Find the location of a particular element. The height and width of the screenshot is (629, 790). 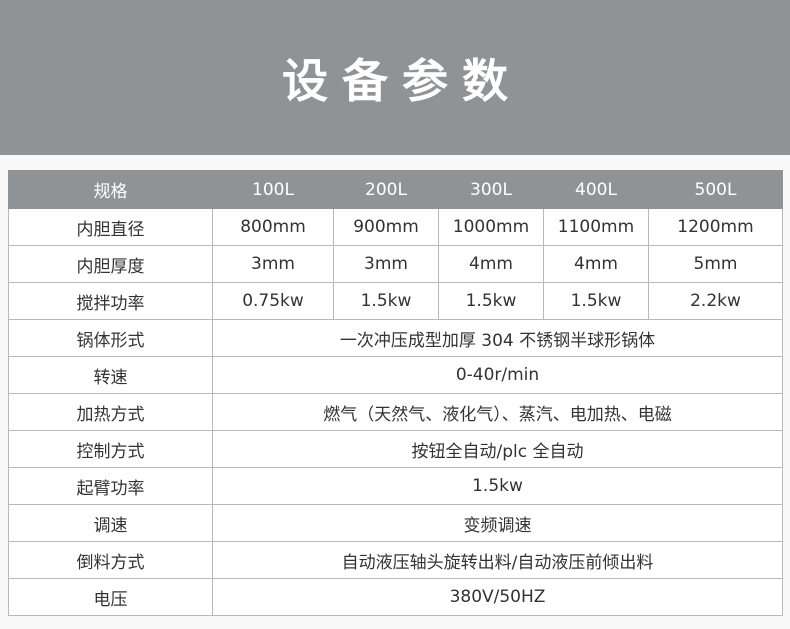

row-label: 起臂功率 is located at coordinates (110, 486).